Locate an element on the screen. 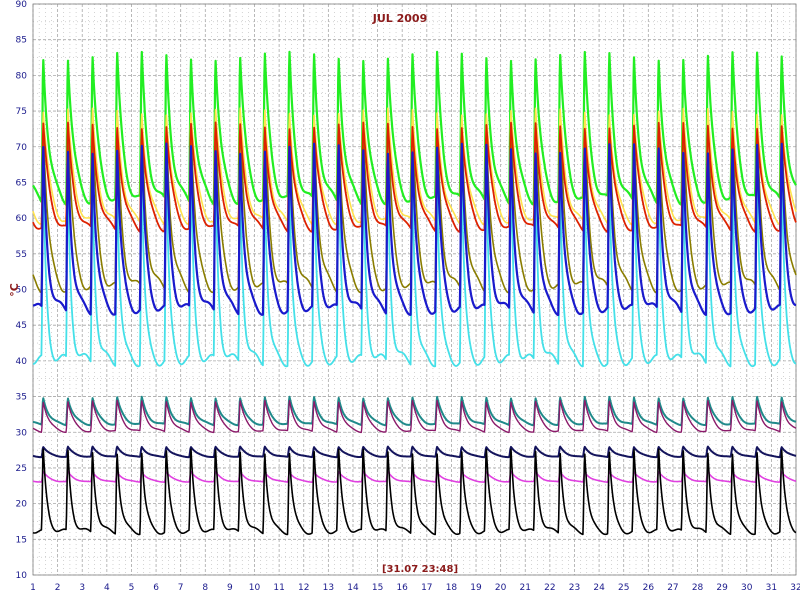 The image size is (800, 604). x-tick-label: 21 is located at coordinates (525, 588).